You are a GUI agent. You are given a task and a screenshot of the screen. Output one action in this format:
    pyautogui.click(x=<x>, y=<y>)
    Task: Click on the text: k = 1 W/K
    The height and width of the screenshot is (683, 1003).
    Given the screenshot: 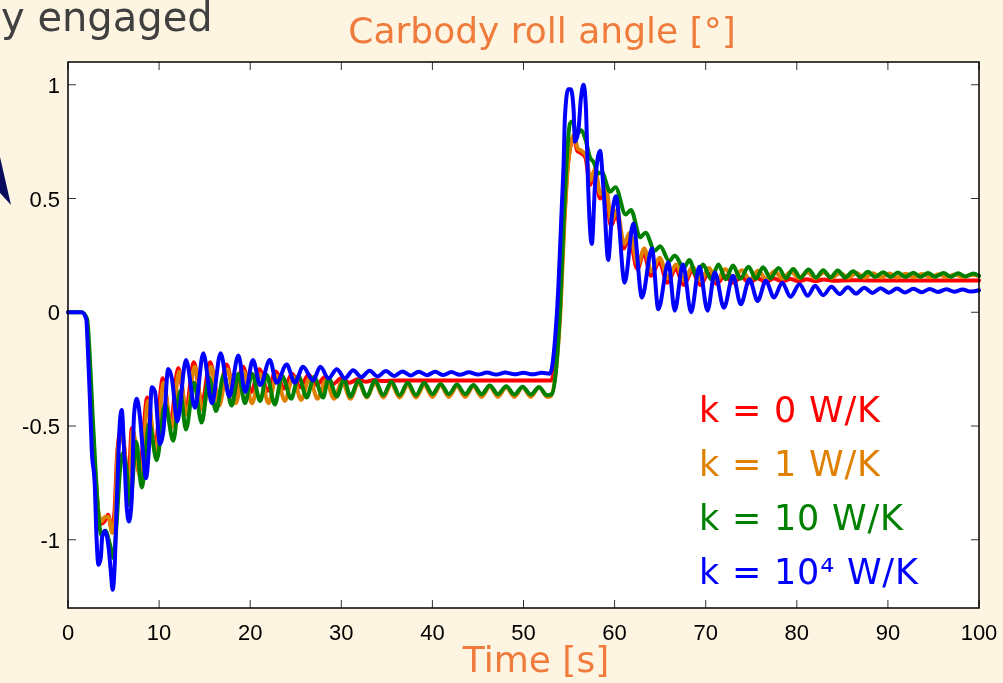 What is the action you would take?
    pyautogui.click(x=790, y=464)
    